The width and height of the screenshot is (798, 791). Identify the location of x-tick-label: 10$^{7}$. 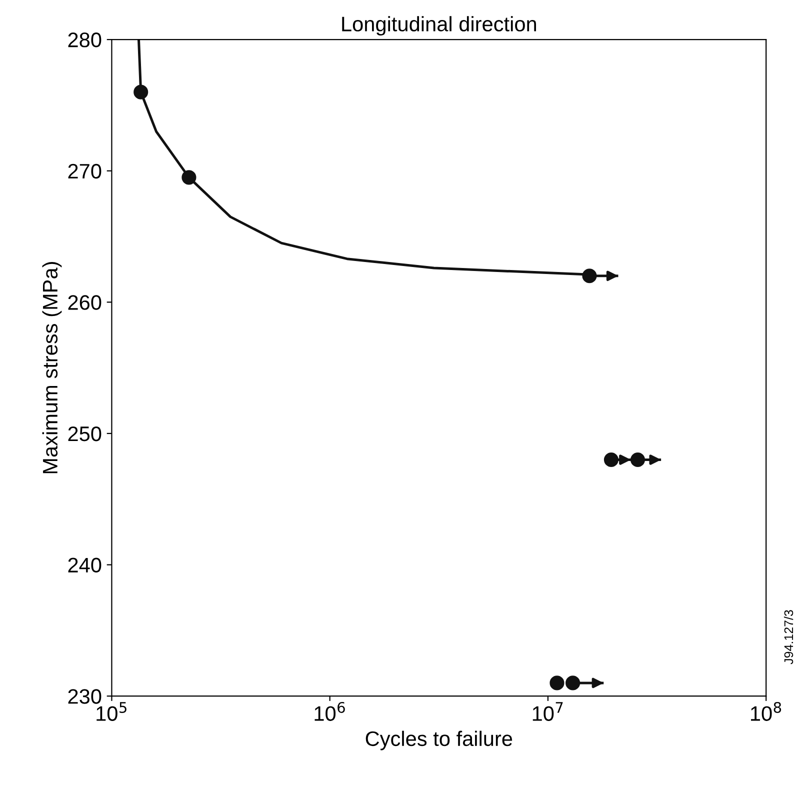
(547, 711).